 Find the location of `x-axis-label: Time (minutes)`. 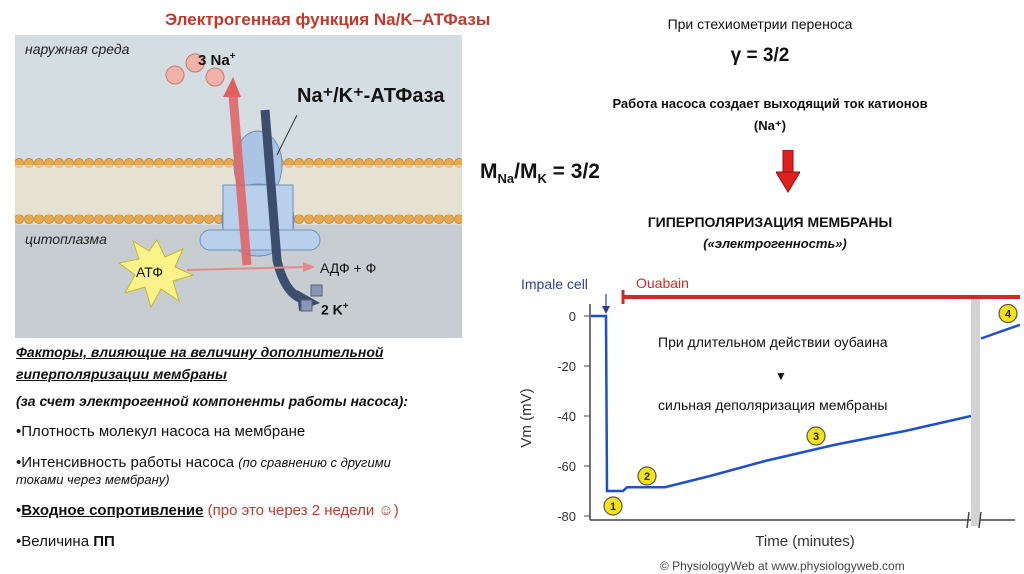

x-axis-label: Time (minutes) is located at coordinates (804, 541).